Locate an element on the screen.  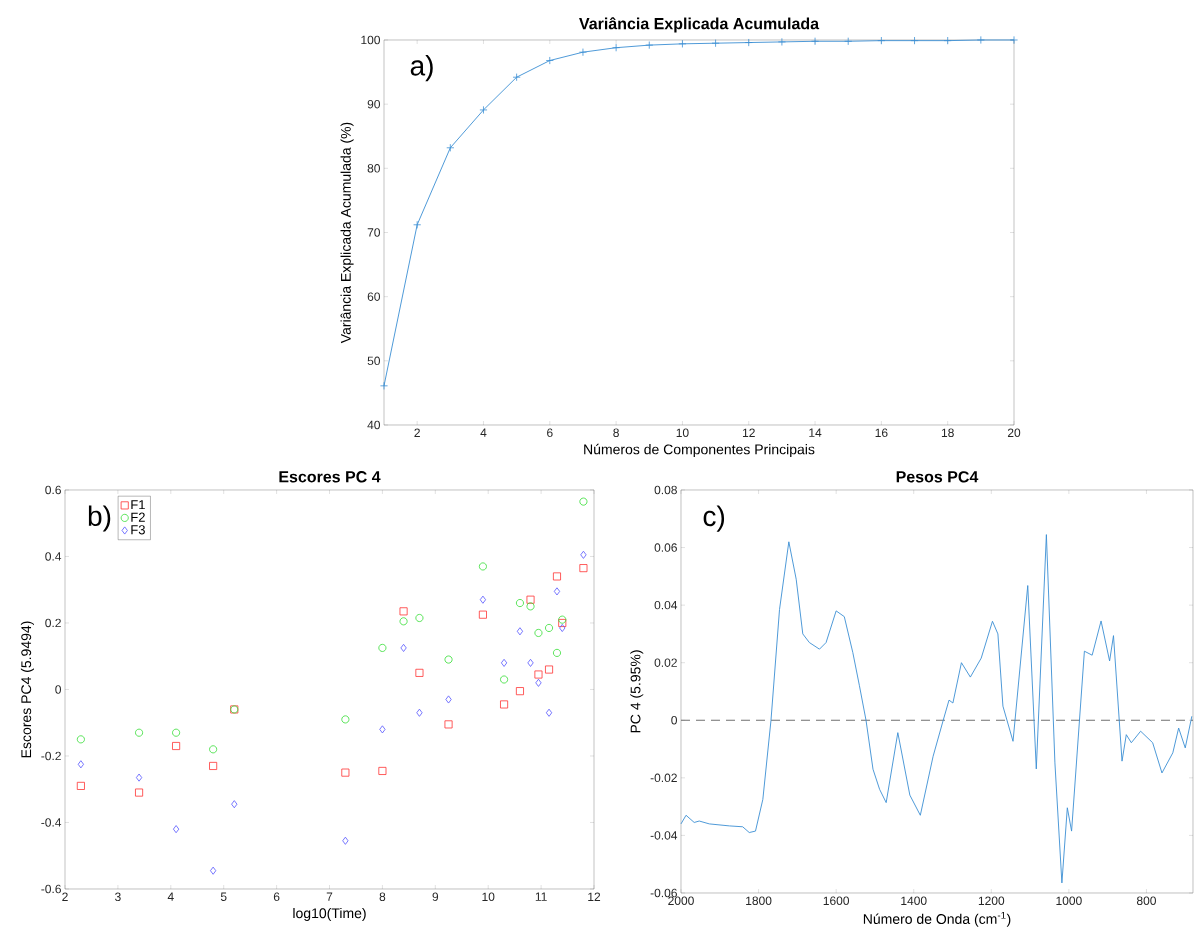
x-tick-label: 6 is located at coordinates (550, 433).